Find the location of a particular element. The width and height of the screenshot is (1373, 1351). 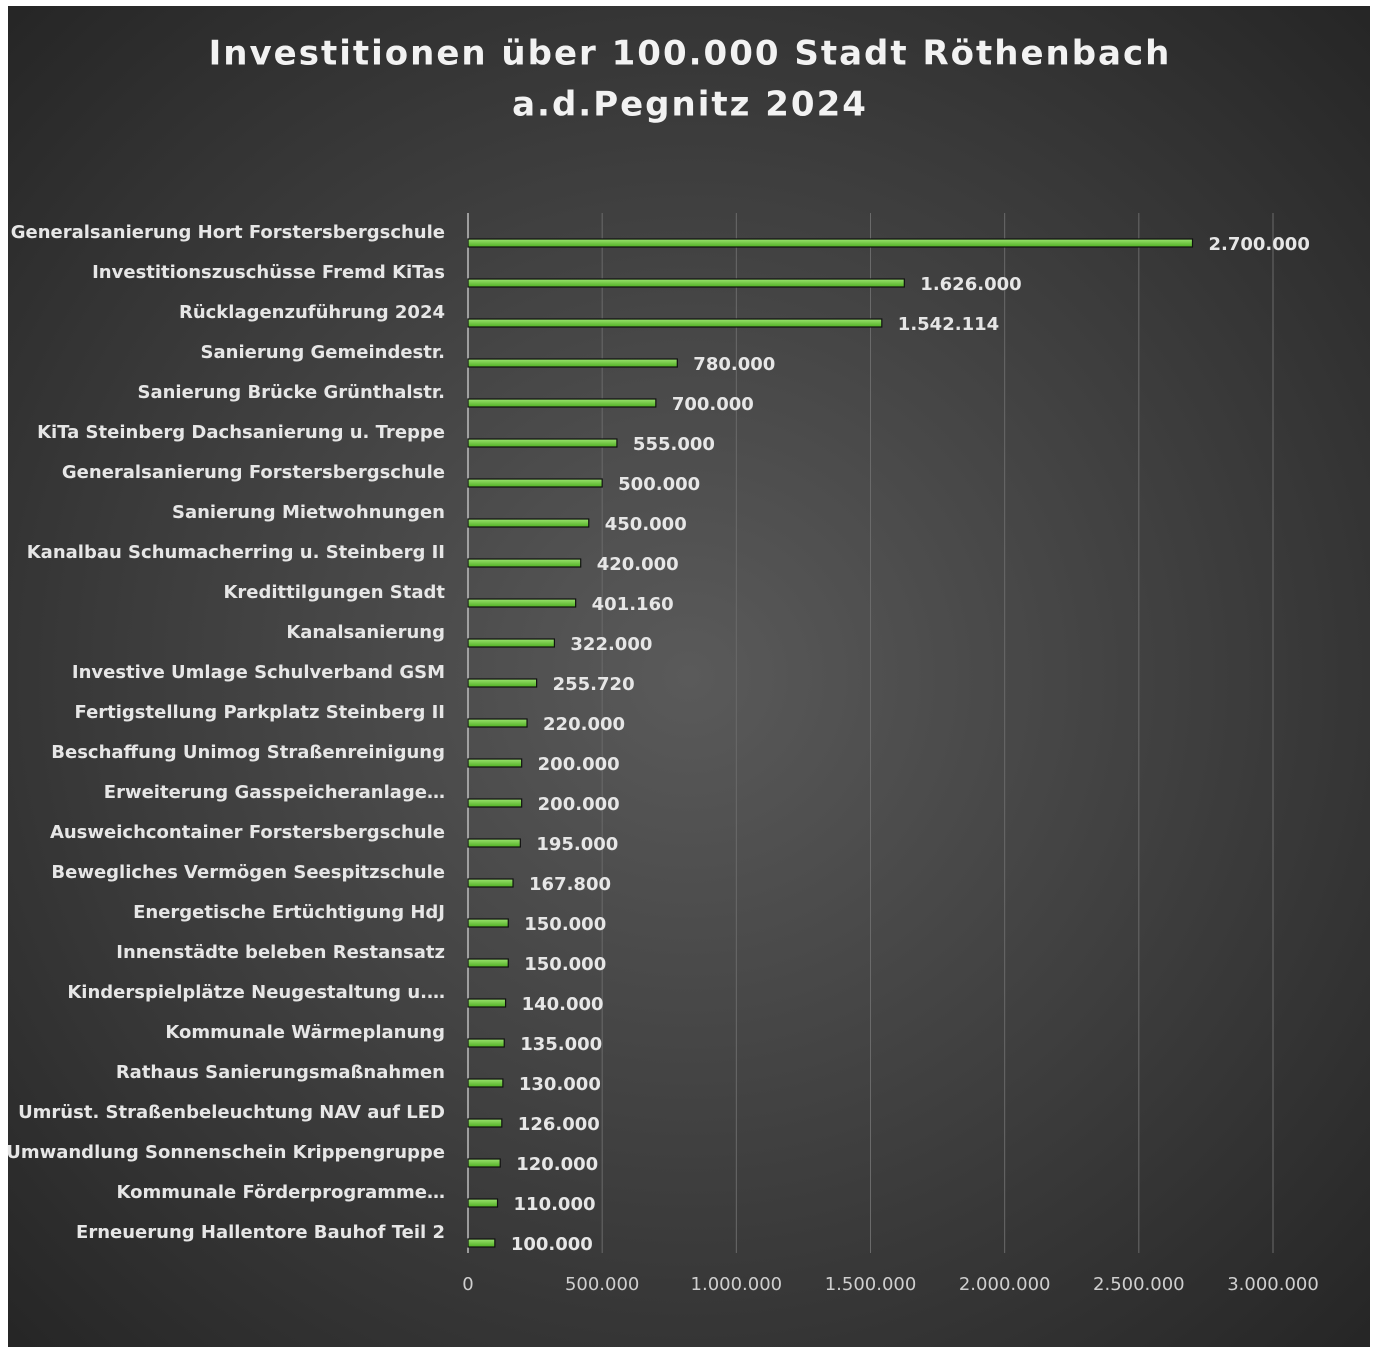

data-label: 167.800 is located at coordinates (570, 884).